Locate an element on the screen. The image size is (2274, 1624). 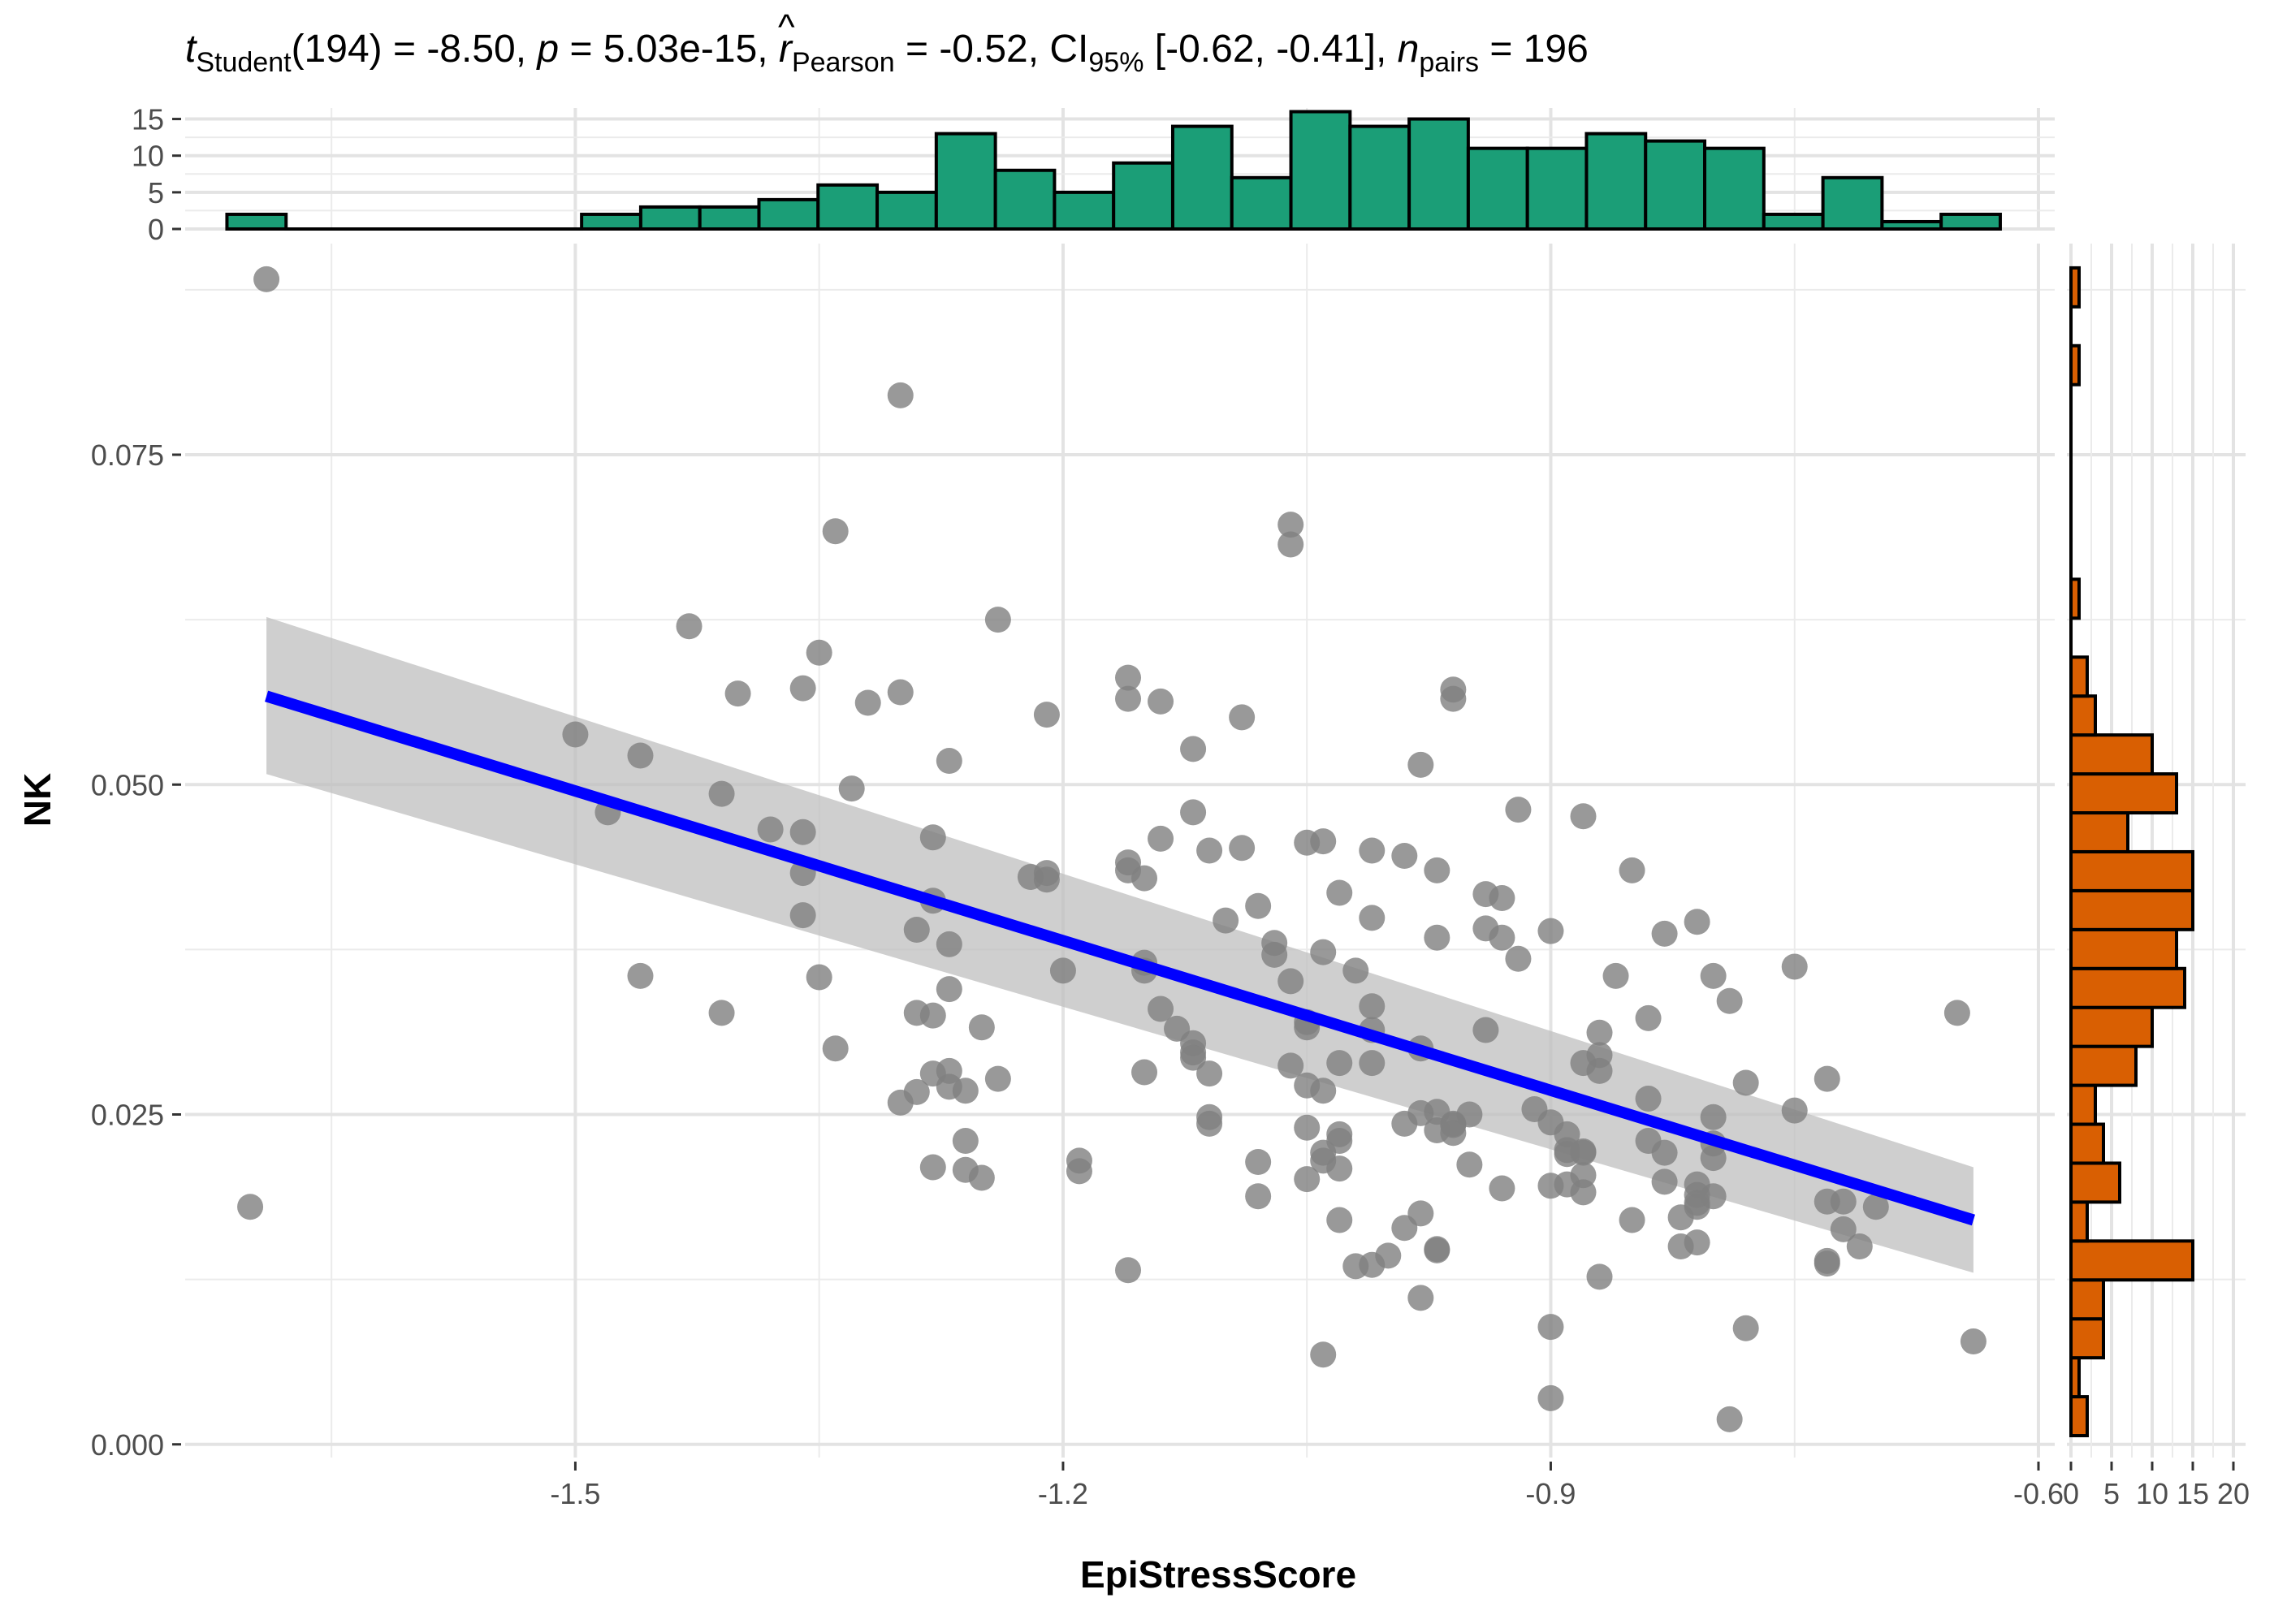
right-hist-x-tick-label: 15 is located at coordinates (2193, 1494).